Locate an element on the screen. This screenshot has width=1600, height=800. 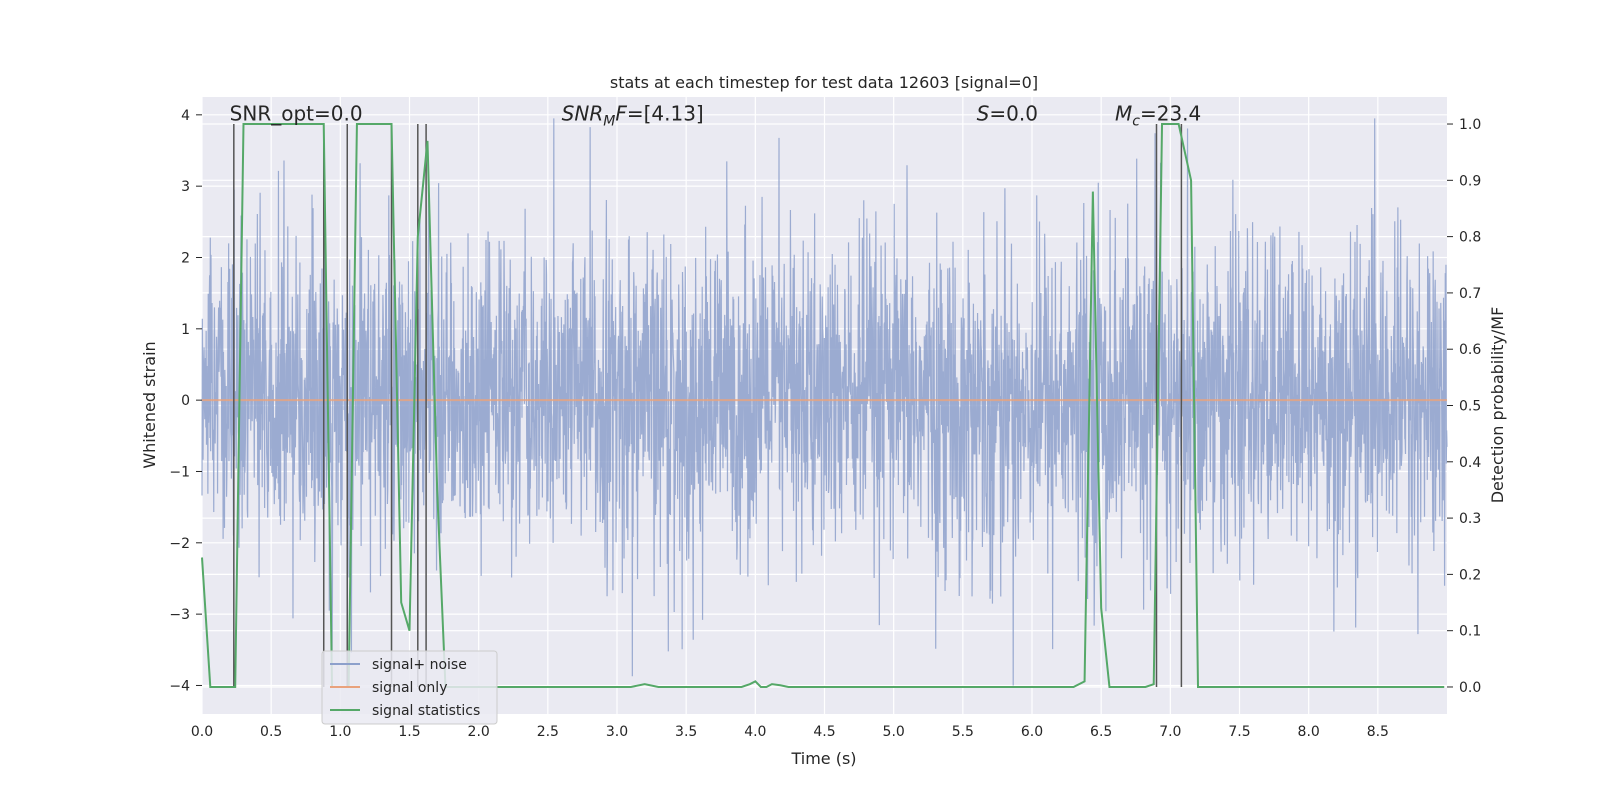
x-tick-label-16: 8.0 is located at coordinates (1309, 732).